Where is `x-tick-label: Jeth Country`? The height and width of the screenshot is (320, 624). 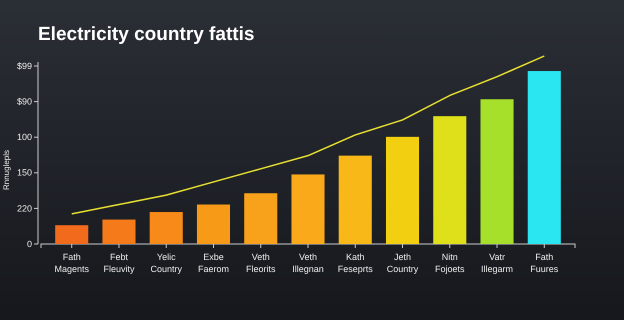 x-tick-label: Jeth Country is located at coordinates (402, 263).